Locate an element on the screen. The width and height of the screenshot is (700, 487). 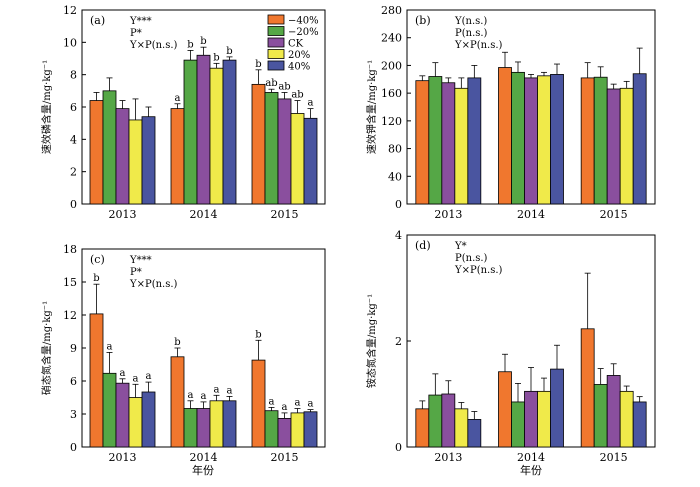
y-tick-label: 12 is located at coordinates (70, 315).